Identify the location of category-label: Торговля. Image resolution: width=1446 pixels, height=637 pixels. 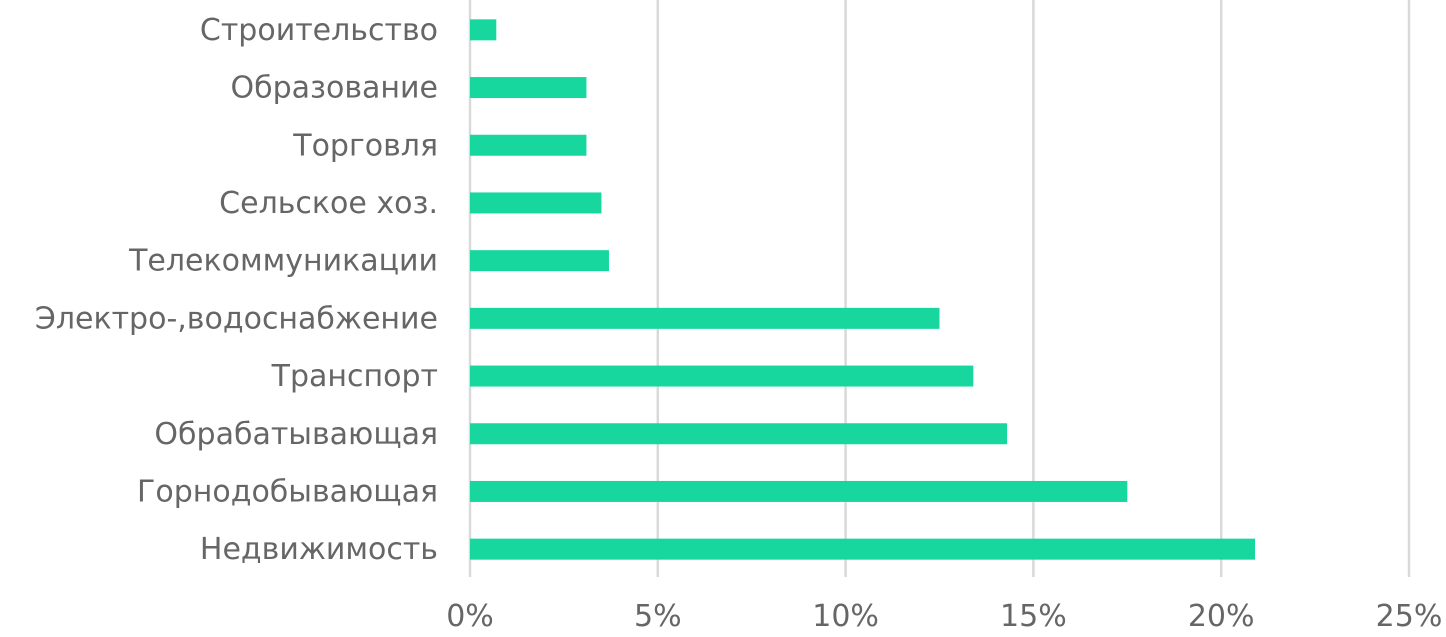
(365, 145).